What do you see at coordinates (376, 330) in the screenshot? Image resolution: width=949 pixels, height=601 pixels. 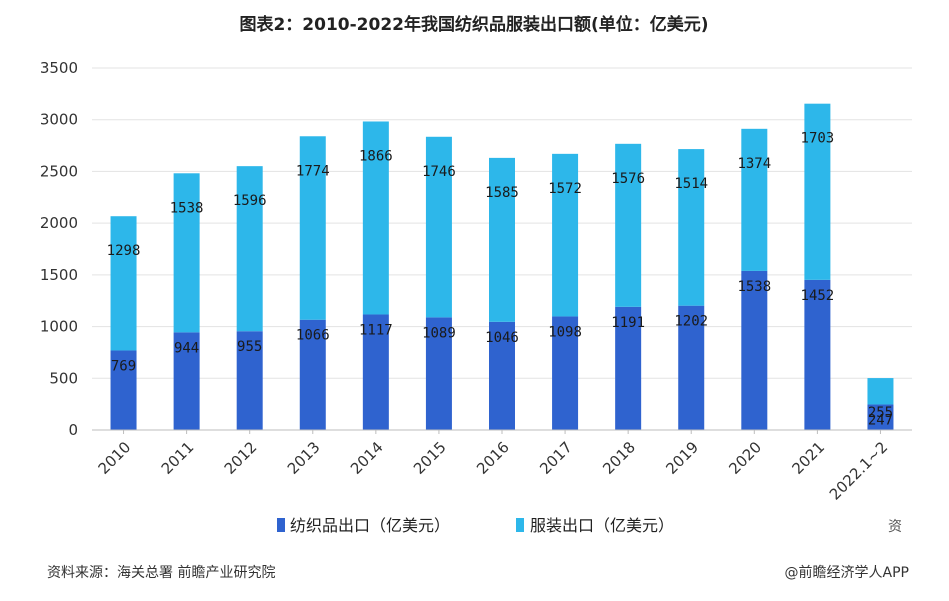 I see `data-label-textile: 1117` at bounding box center [376, 330].